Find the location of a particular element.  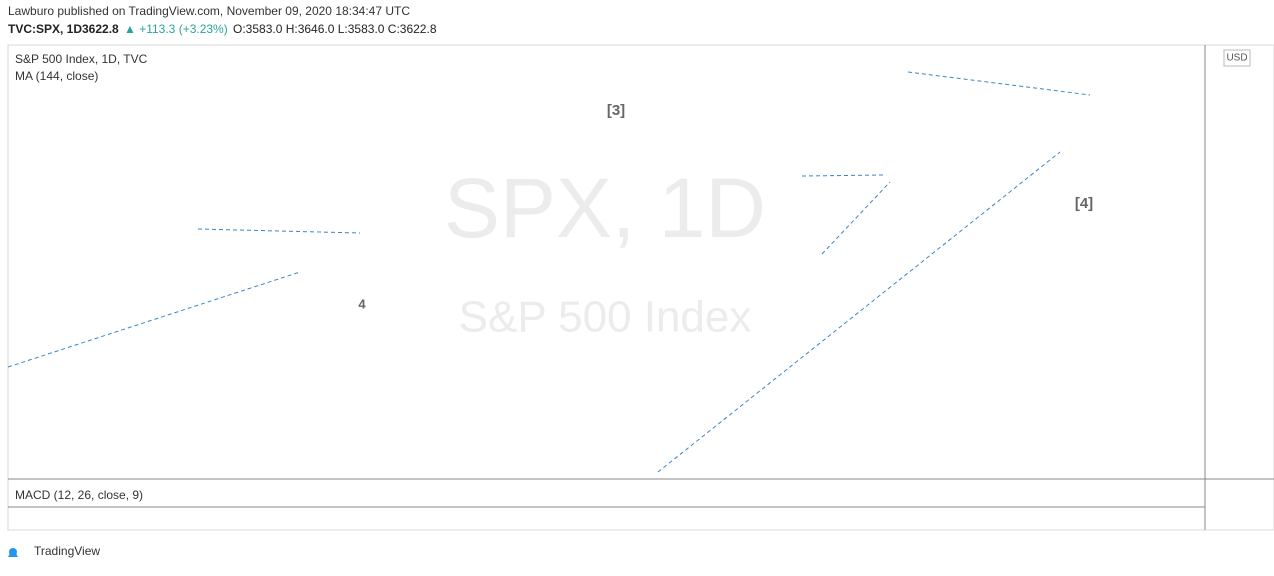

watermark: SPX, 1D is located at coordinates (605, 208).